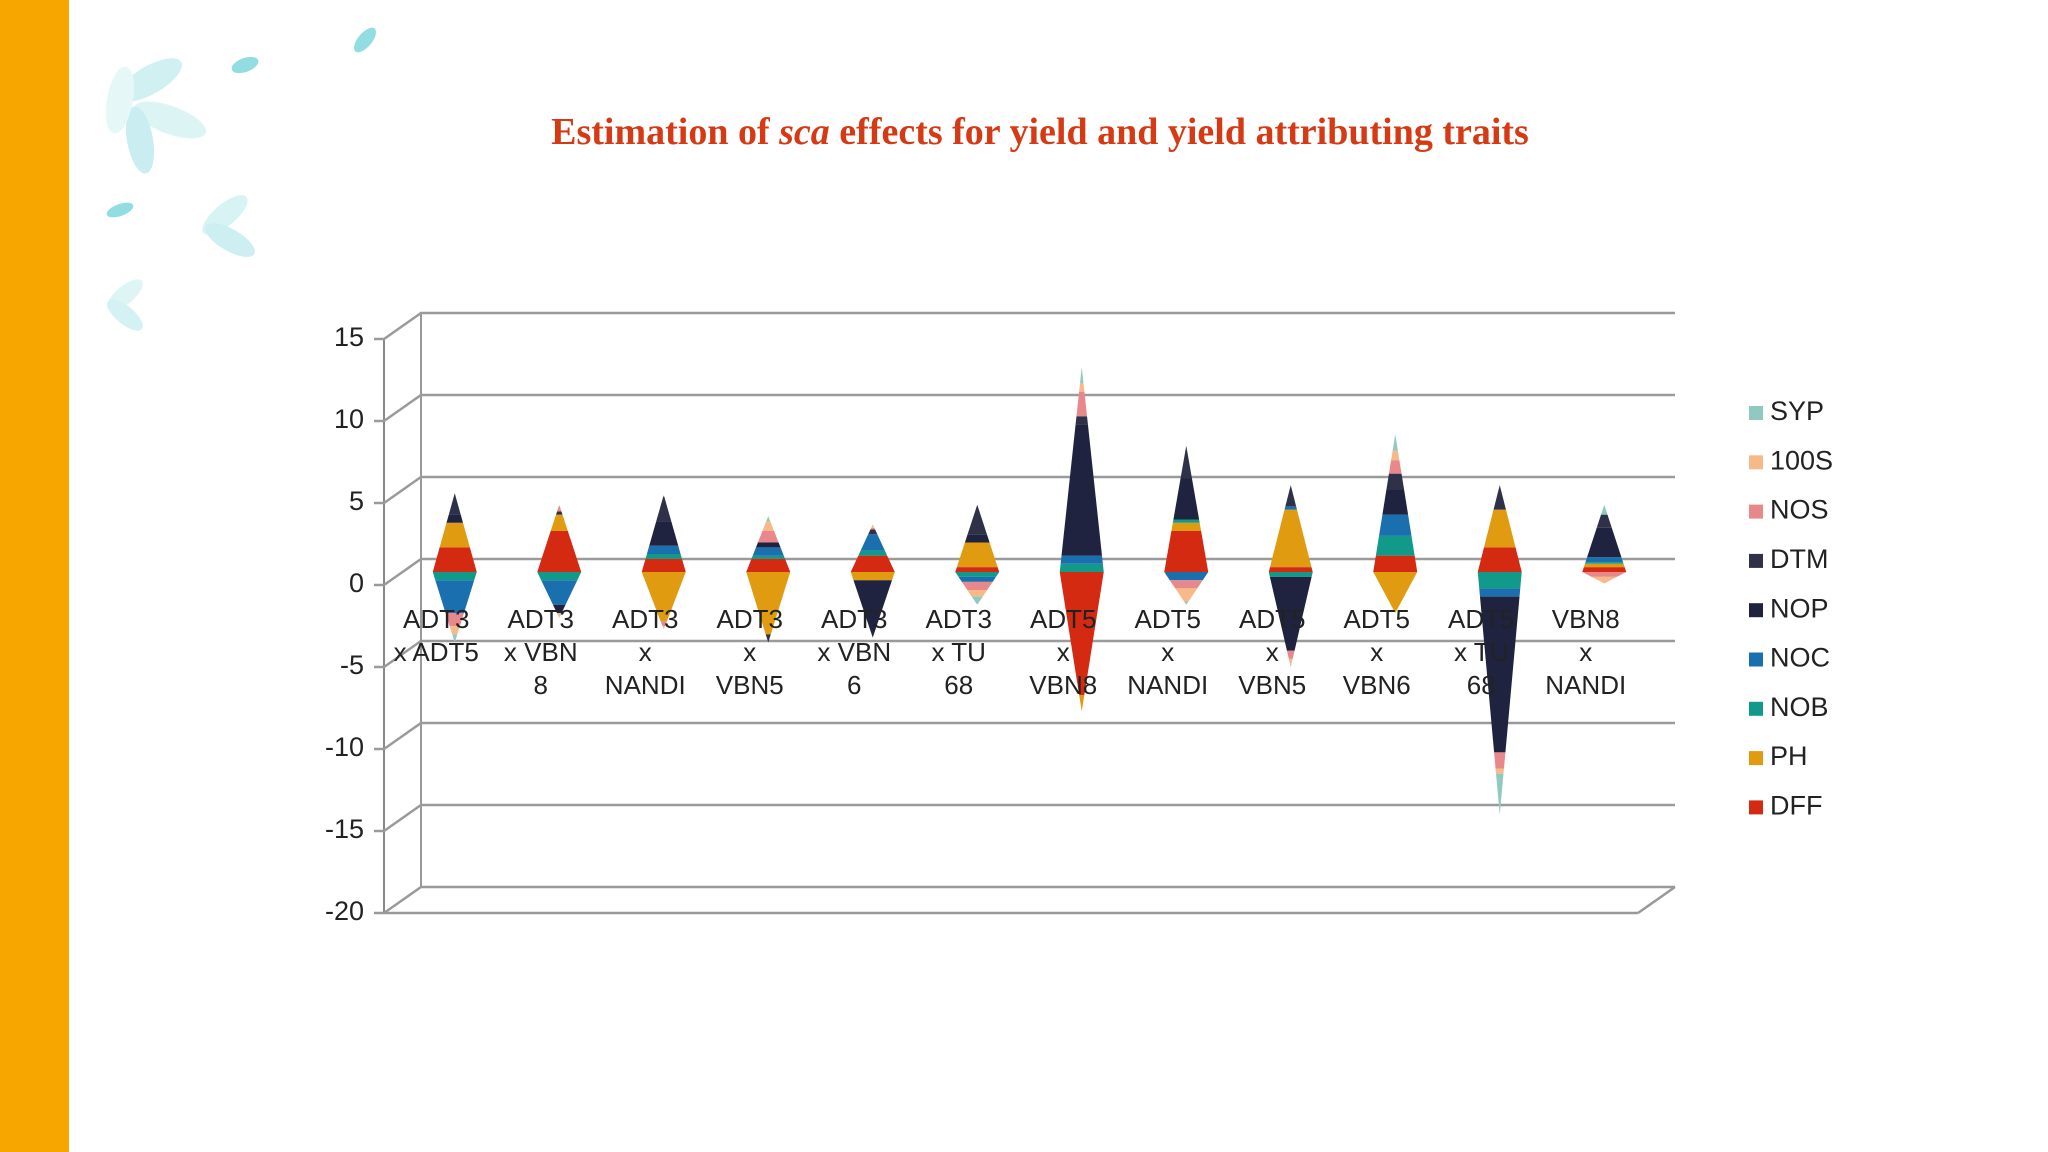 The width and height of the screenshot is (2048, 1152). Describe the element at coordinates (1168, 652) in the screenshot. I see `x-tick-label: ADT5 x NANDI` at that location.